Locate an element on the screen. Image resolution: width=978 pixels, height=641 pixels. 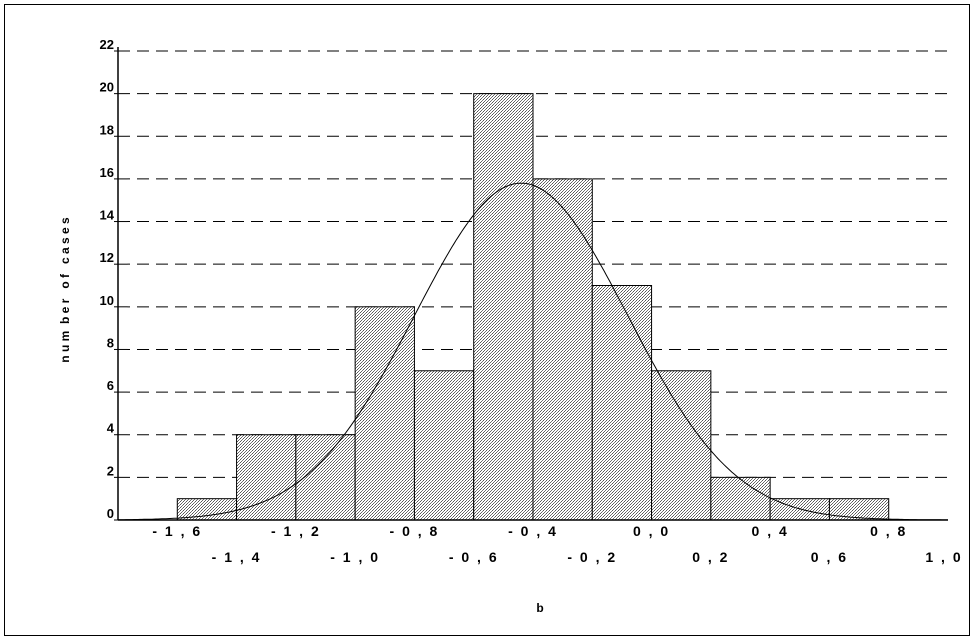
x-tick-label: 0 , 2 is located at coordinates (710, 557).